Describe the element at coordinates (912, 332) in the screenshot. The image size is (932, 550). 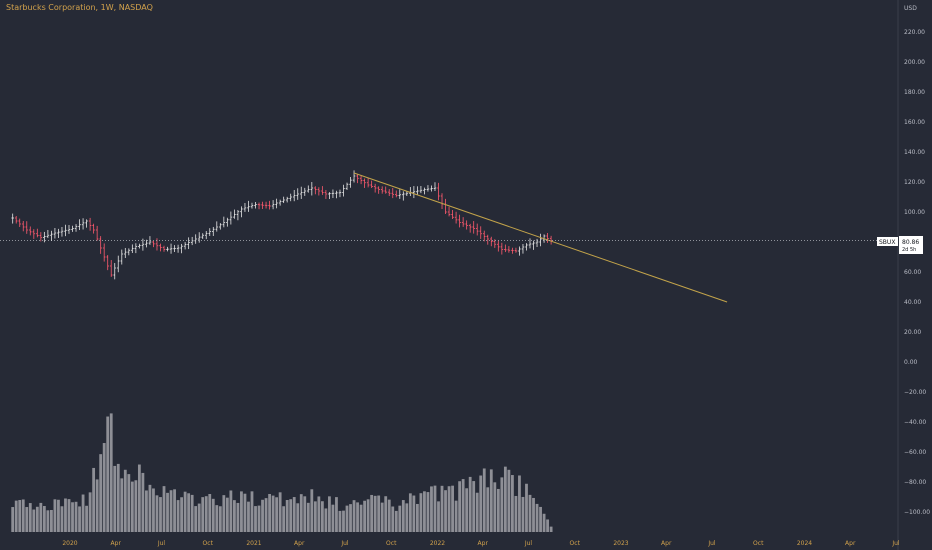
I see `y-tick-label: 20.00` at that location.